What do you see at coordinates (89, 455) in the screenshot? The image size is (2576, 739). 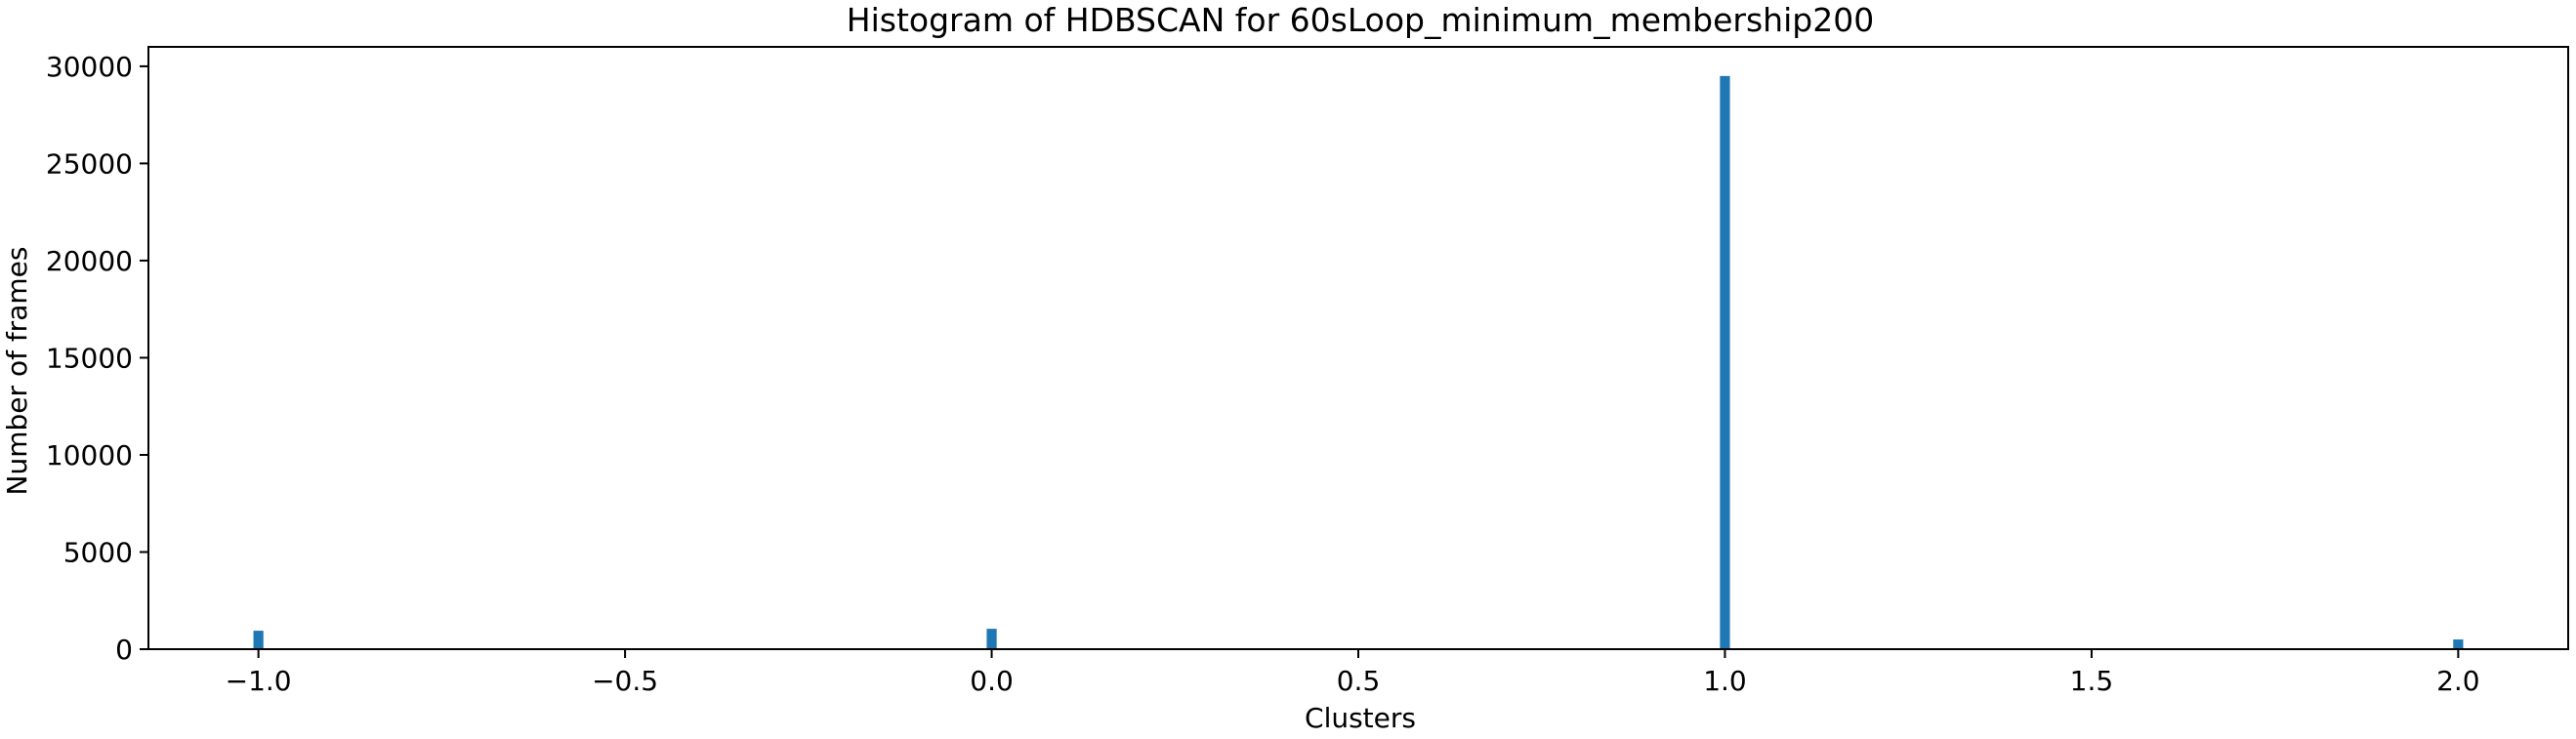 I see `y-tick-label: 10000` at bounding box center [89, 455].